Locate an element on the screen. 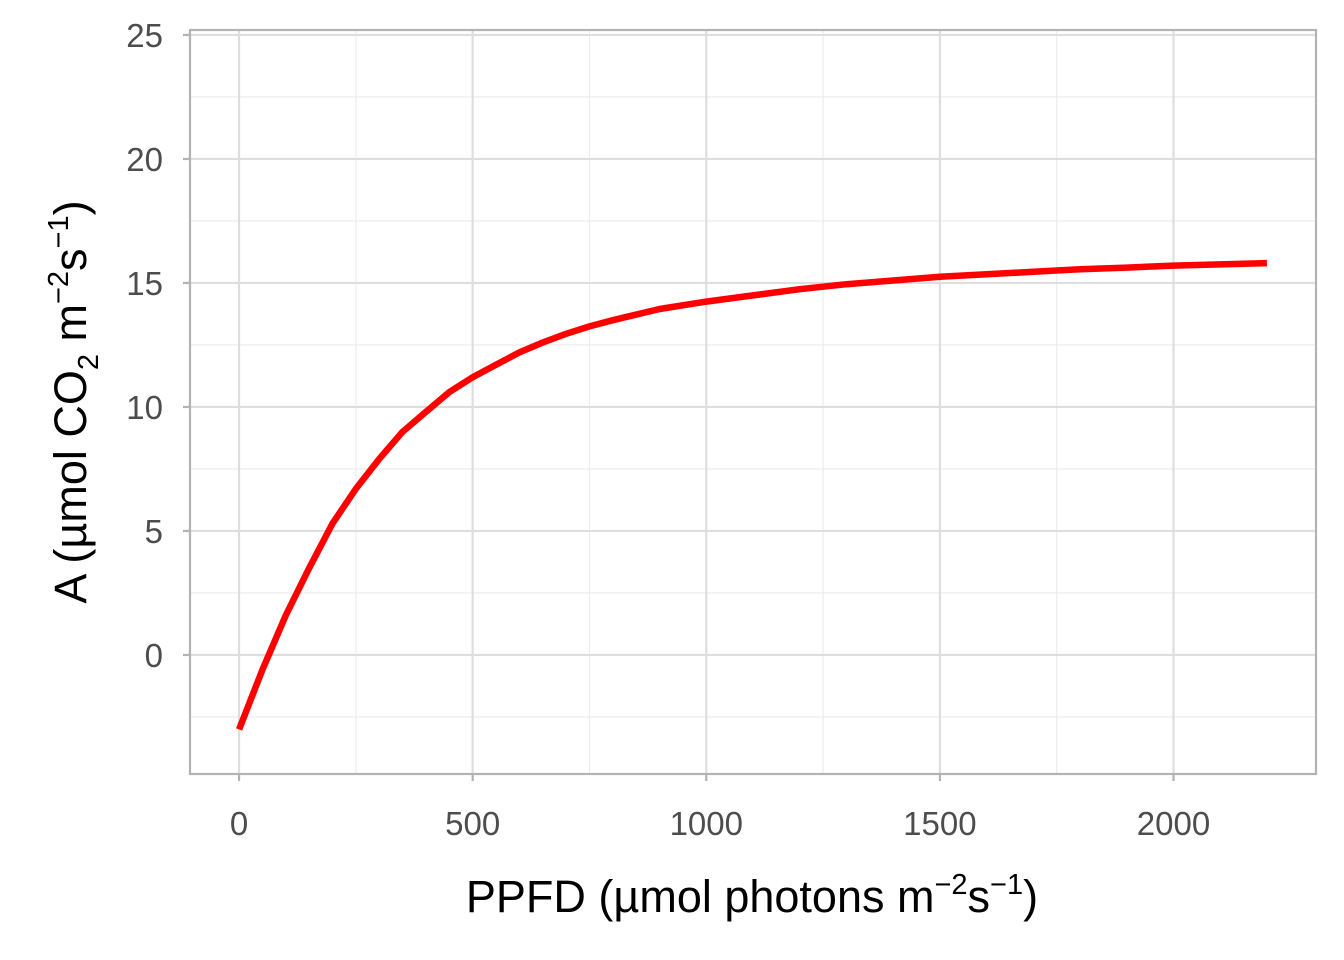 The width and height of the screenshot is (1344, 960). x-axis-title: PPFD (µmol photons m−2s−1) is located at coordinates (752, 895).